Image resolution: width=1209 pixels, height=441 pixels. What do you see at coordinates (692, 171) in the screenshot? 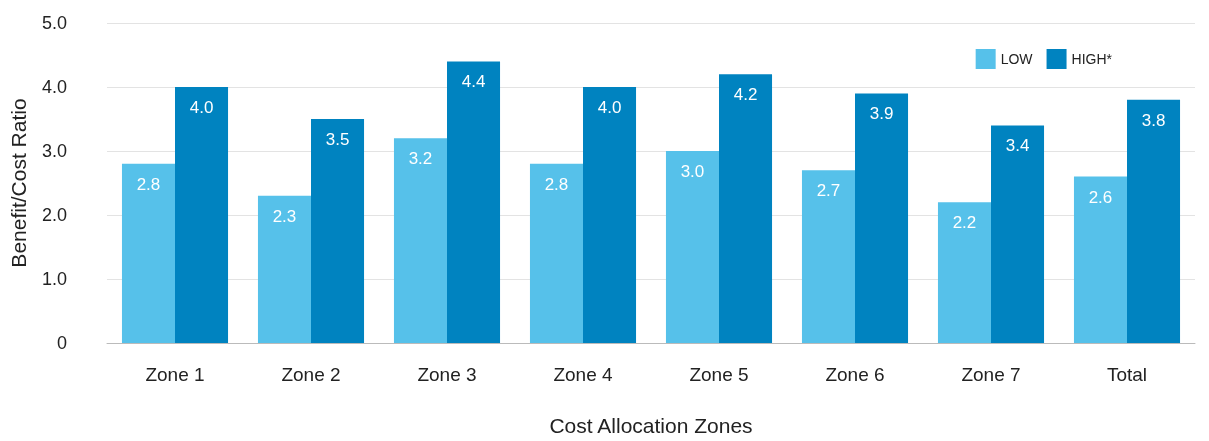
I see `data-label: 3.0` at bounding box center [692, 171].